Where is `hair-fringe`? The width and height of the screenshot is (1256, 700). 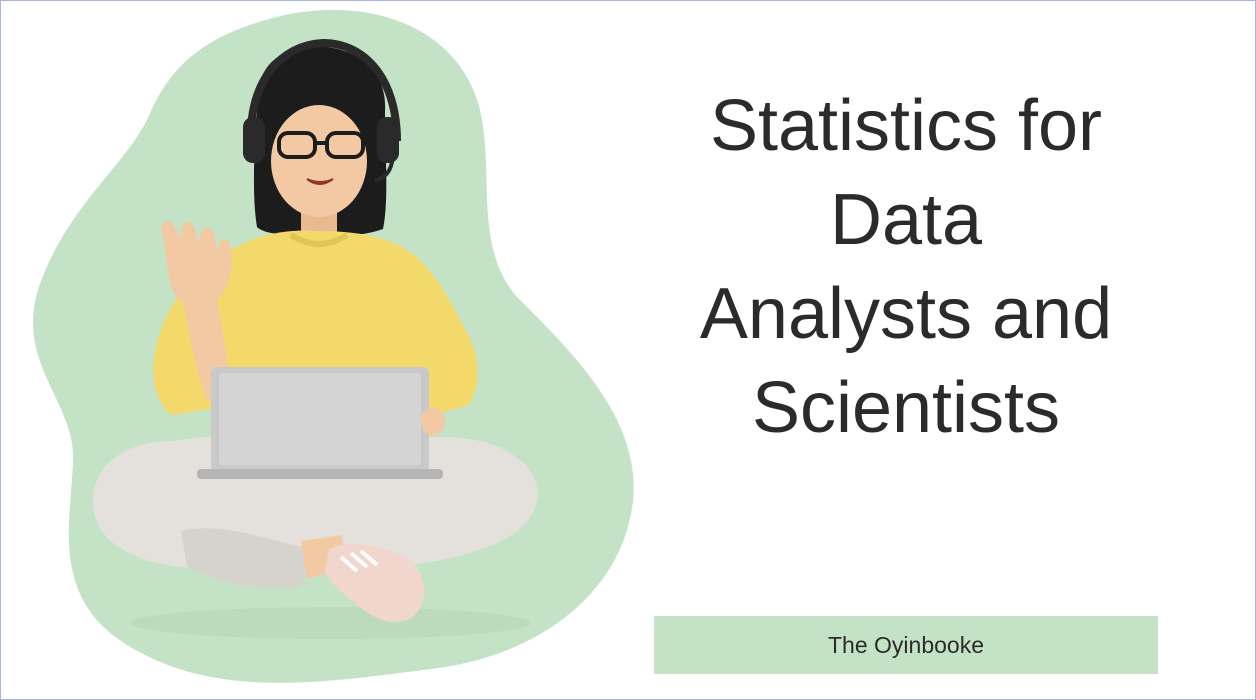
hair-fringe is located at coordinates (325, 92).